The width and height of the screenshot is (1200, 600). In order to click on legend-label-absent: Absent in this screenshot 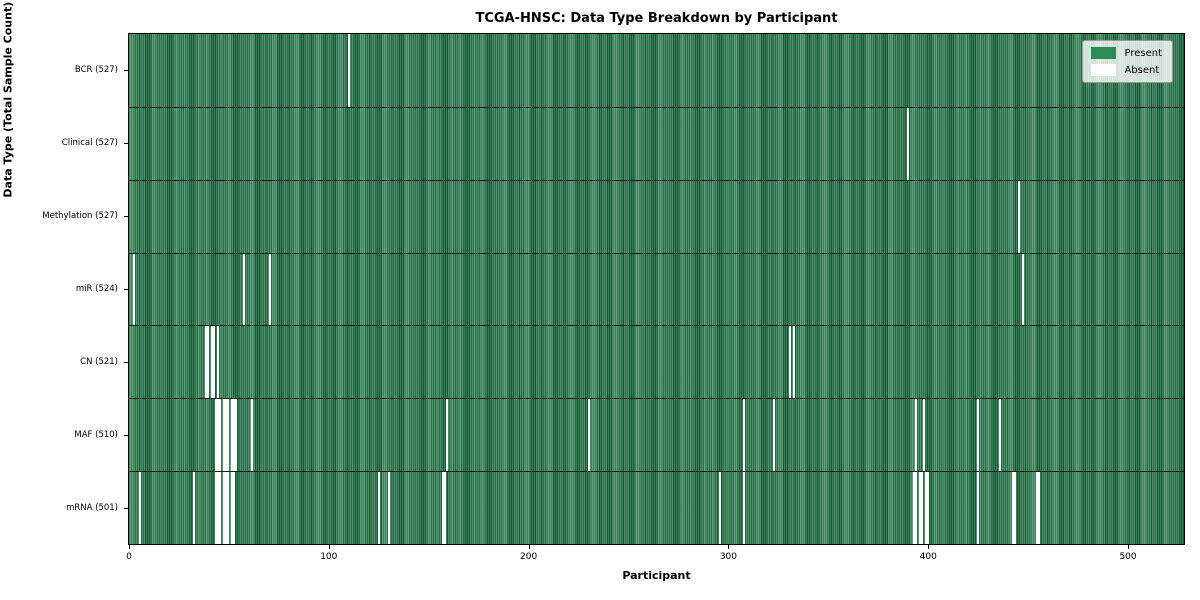, I will do `click(1142, 70)`.